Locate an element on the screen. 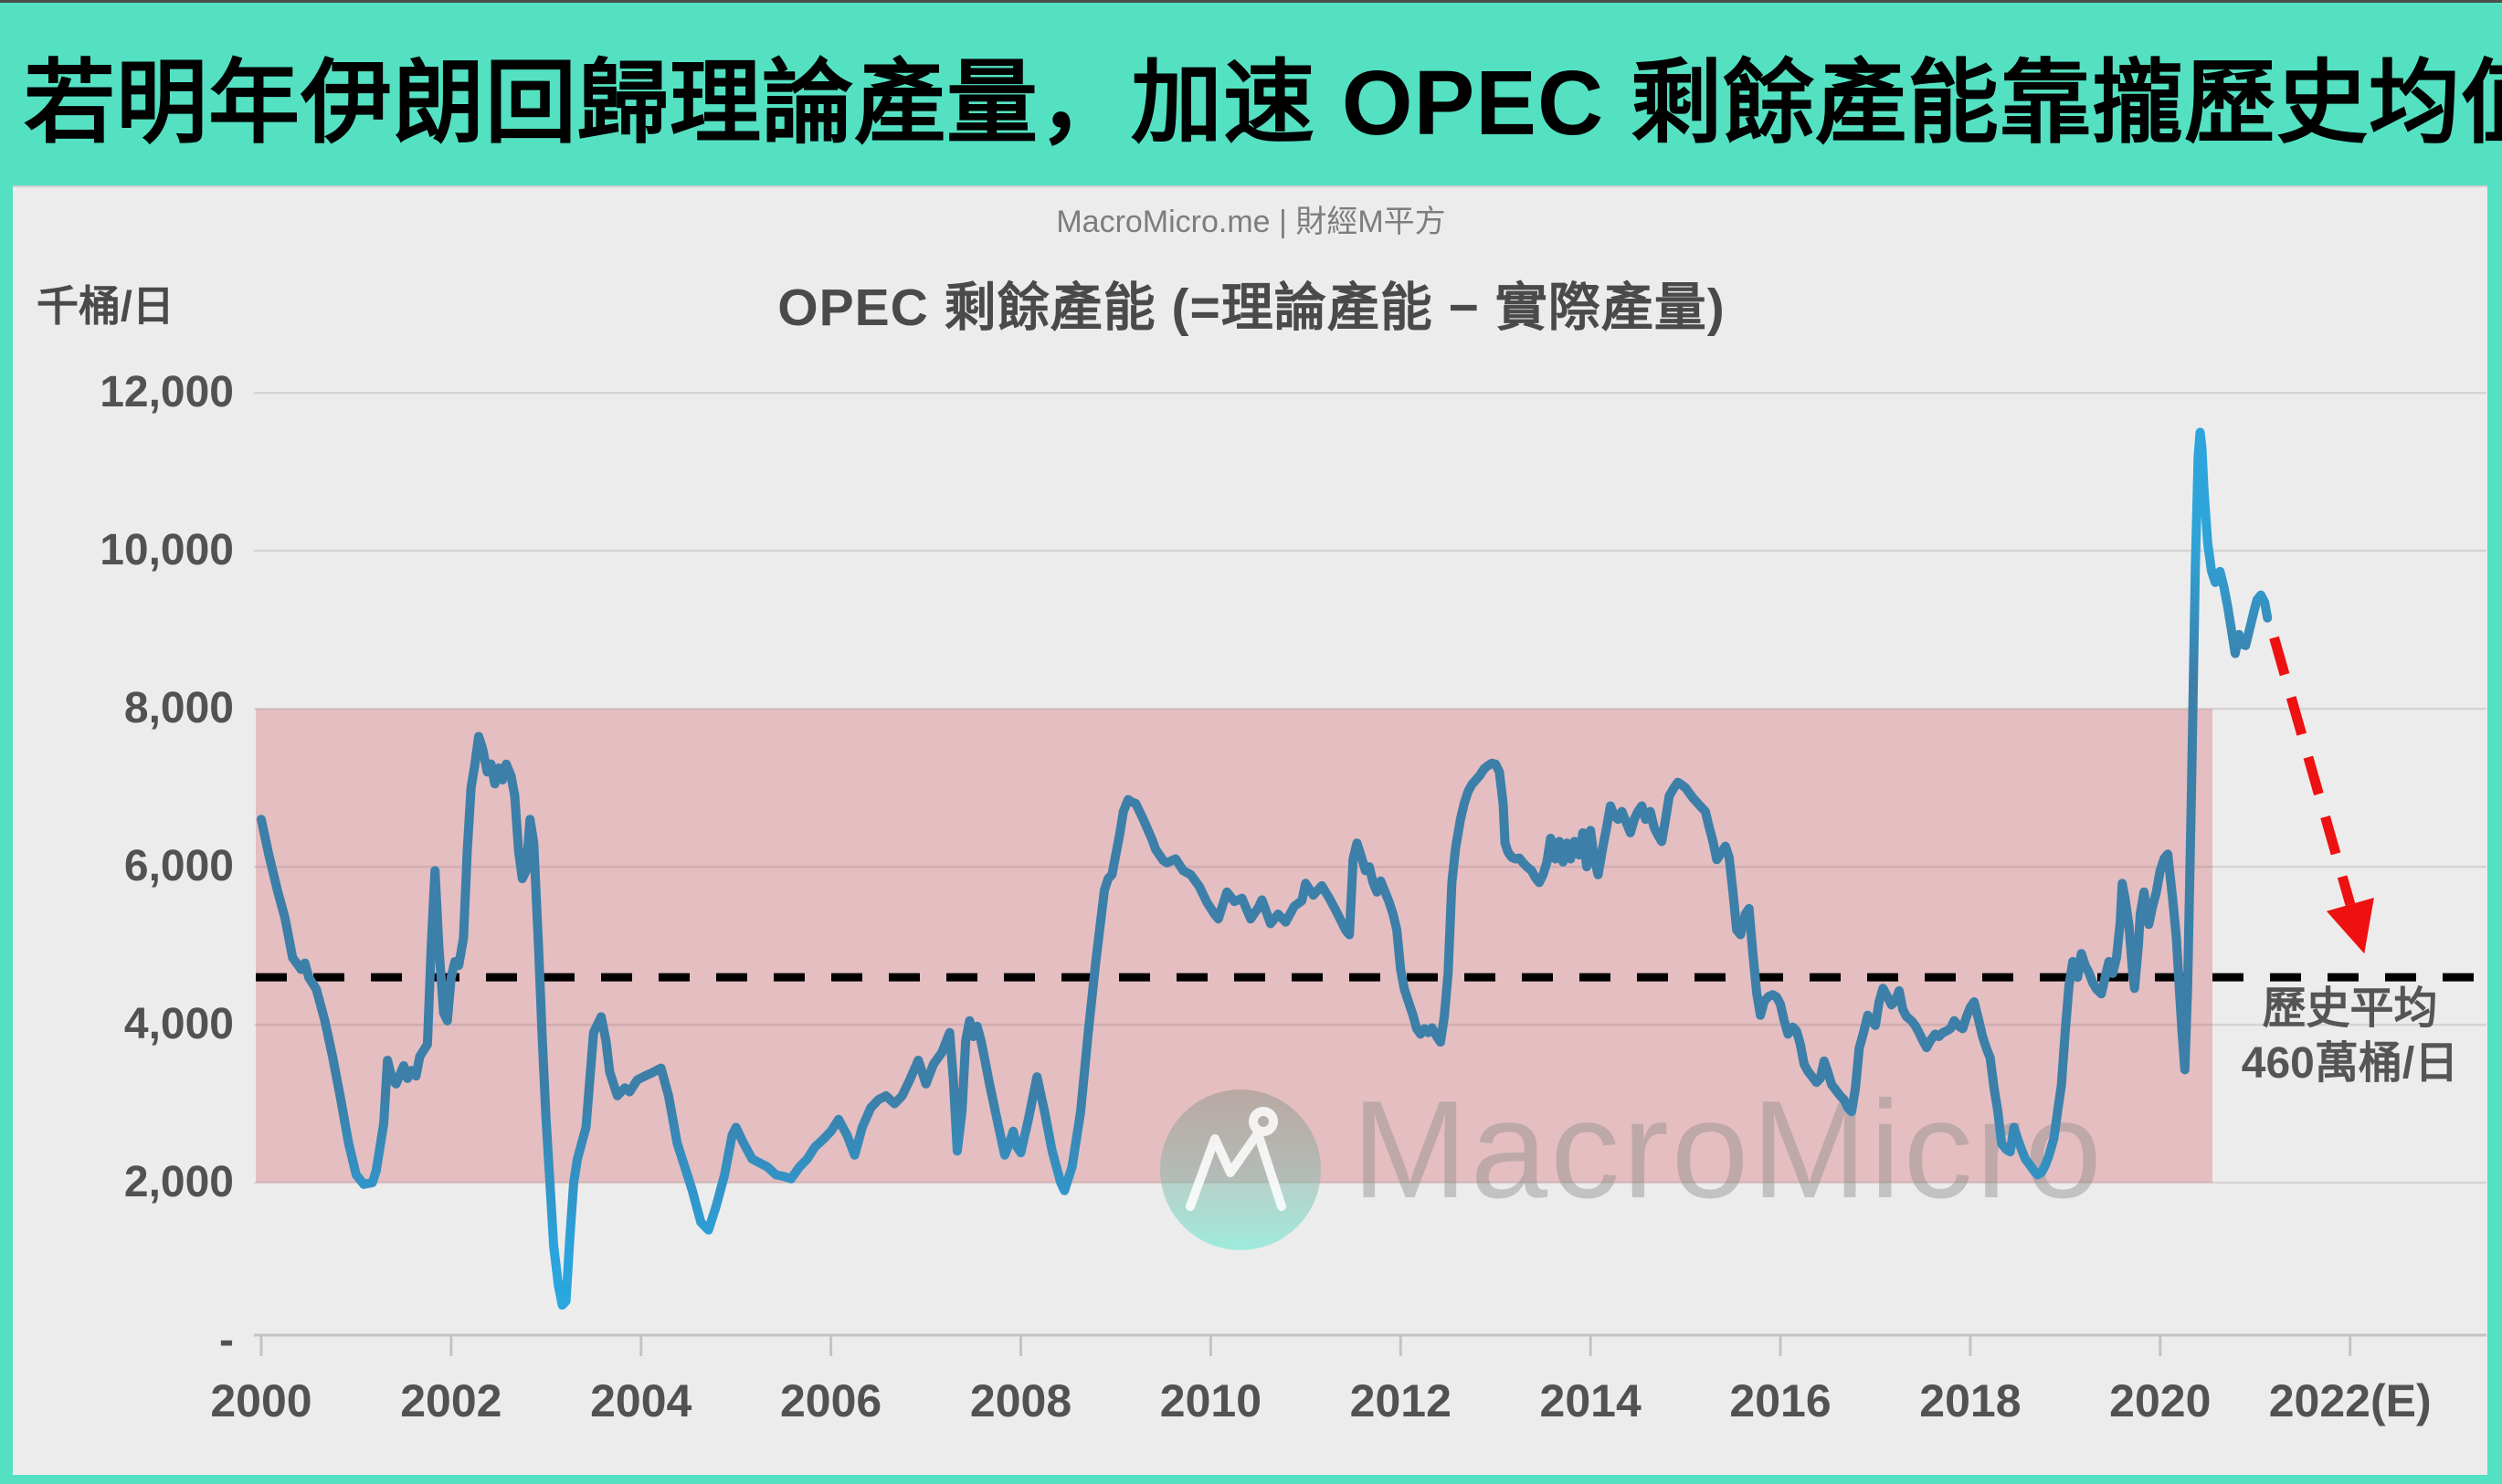 The height and width of the screenshot is (1484, 2502). y-tick-label: - is located at coordinates (226, 1340).